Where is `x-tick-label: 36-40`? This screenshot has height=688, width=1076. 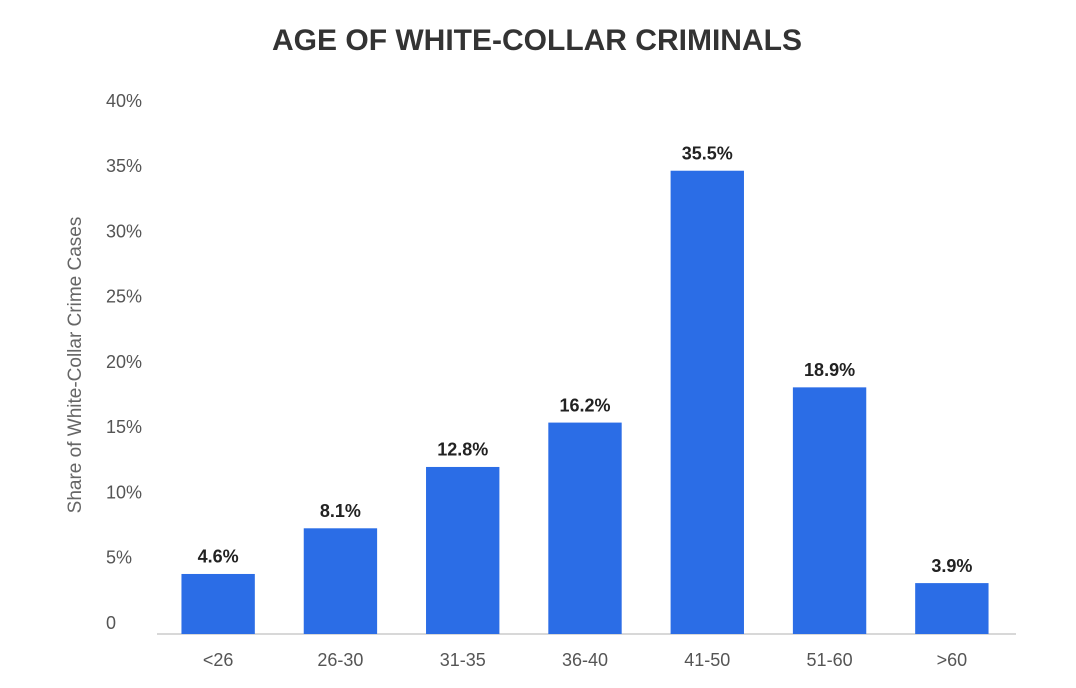
x-tick-label: 36-40 is located at coordinates (585, 660).